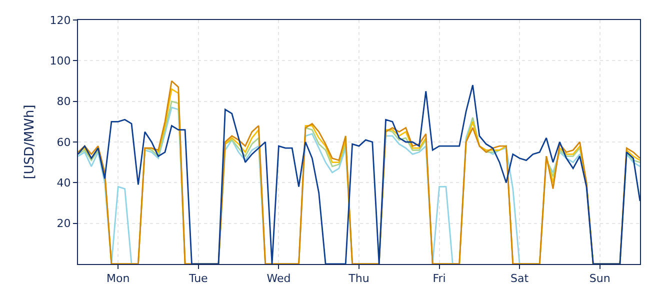 This screenshot has height=302, width=655. I want to click on x-tick-label: Thu, so click(359, 279).